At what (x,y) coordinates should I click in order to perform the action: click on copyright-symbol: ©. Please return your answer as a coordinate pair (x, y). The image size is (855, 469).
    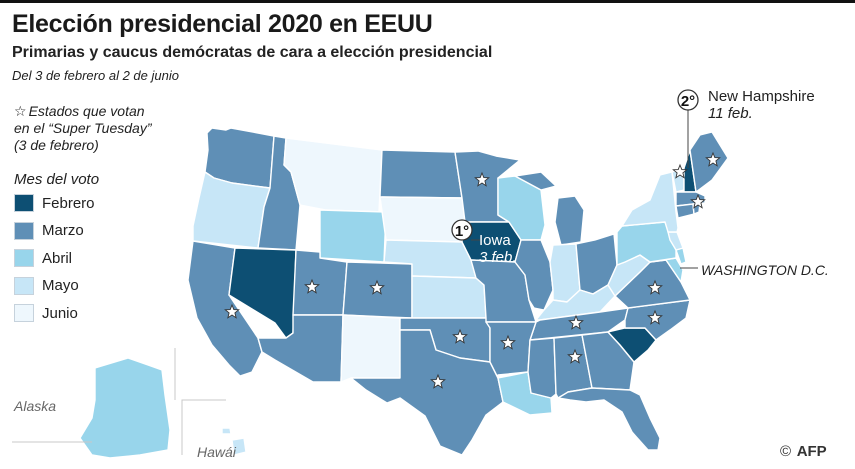
    Looking at the image, I should click on (786, 451).